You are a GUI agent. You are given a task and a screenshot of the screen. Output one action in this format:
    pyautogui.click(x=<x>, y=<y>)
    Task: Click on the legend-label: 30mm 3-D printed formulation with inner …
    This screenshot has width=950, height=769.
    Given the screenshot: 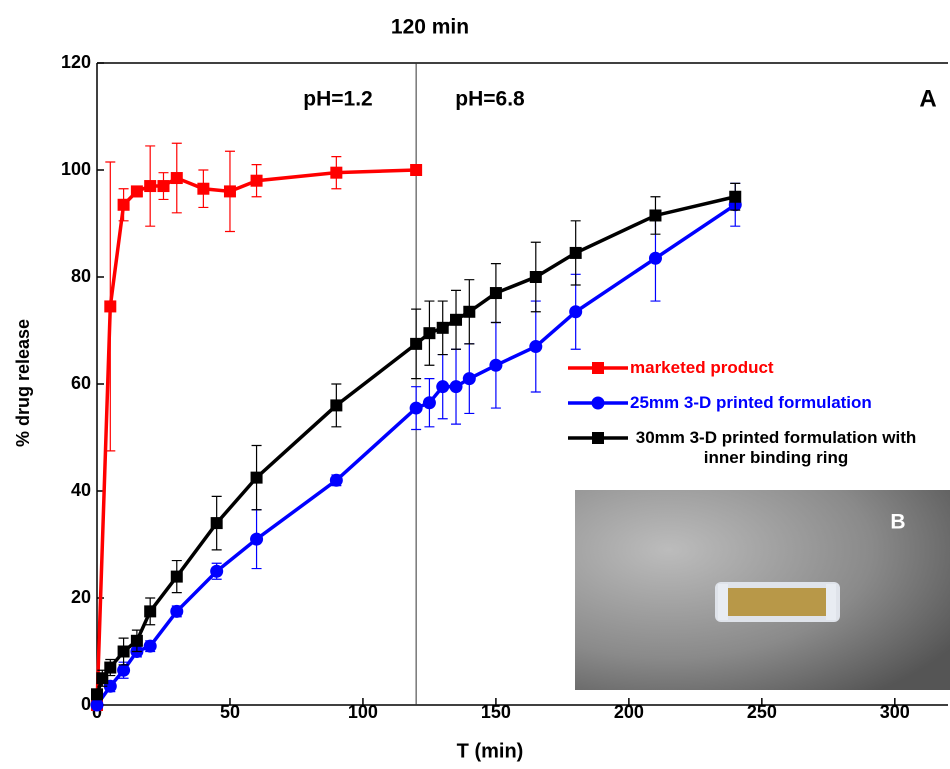 What is the action you would take?
    pyautogui.click(x=776, y=447)
    